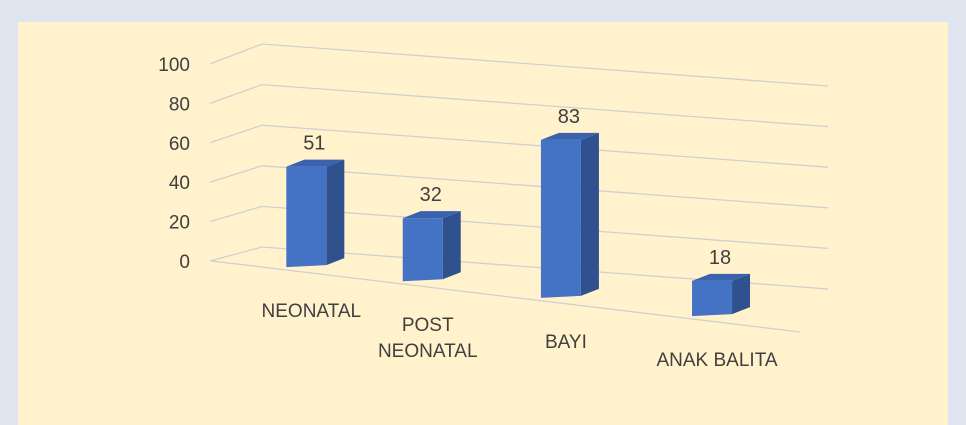  I want to click on y-tick-label: 20, so click(179, 223).